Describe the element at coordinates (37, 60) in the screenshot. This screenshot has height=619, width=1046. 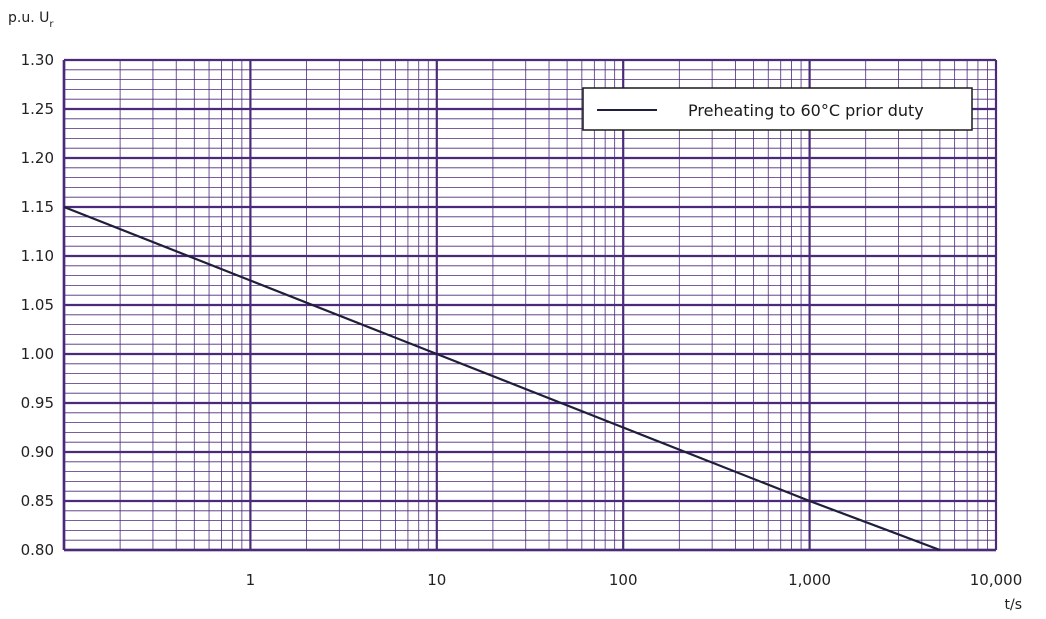
I see `y-tick-label: 1.30` at that location.